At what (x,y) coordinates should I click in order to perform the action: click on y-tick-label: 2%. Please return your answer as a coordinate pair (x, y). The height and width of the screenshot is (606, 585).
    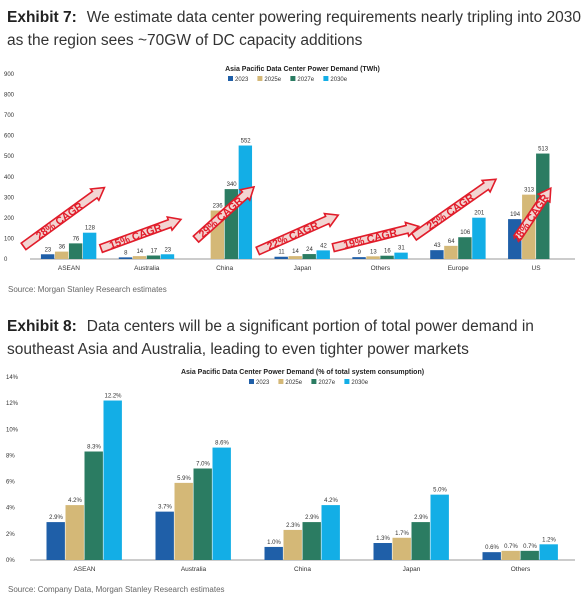
    Looking at the image, I should click on (10, 535).